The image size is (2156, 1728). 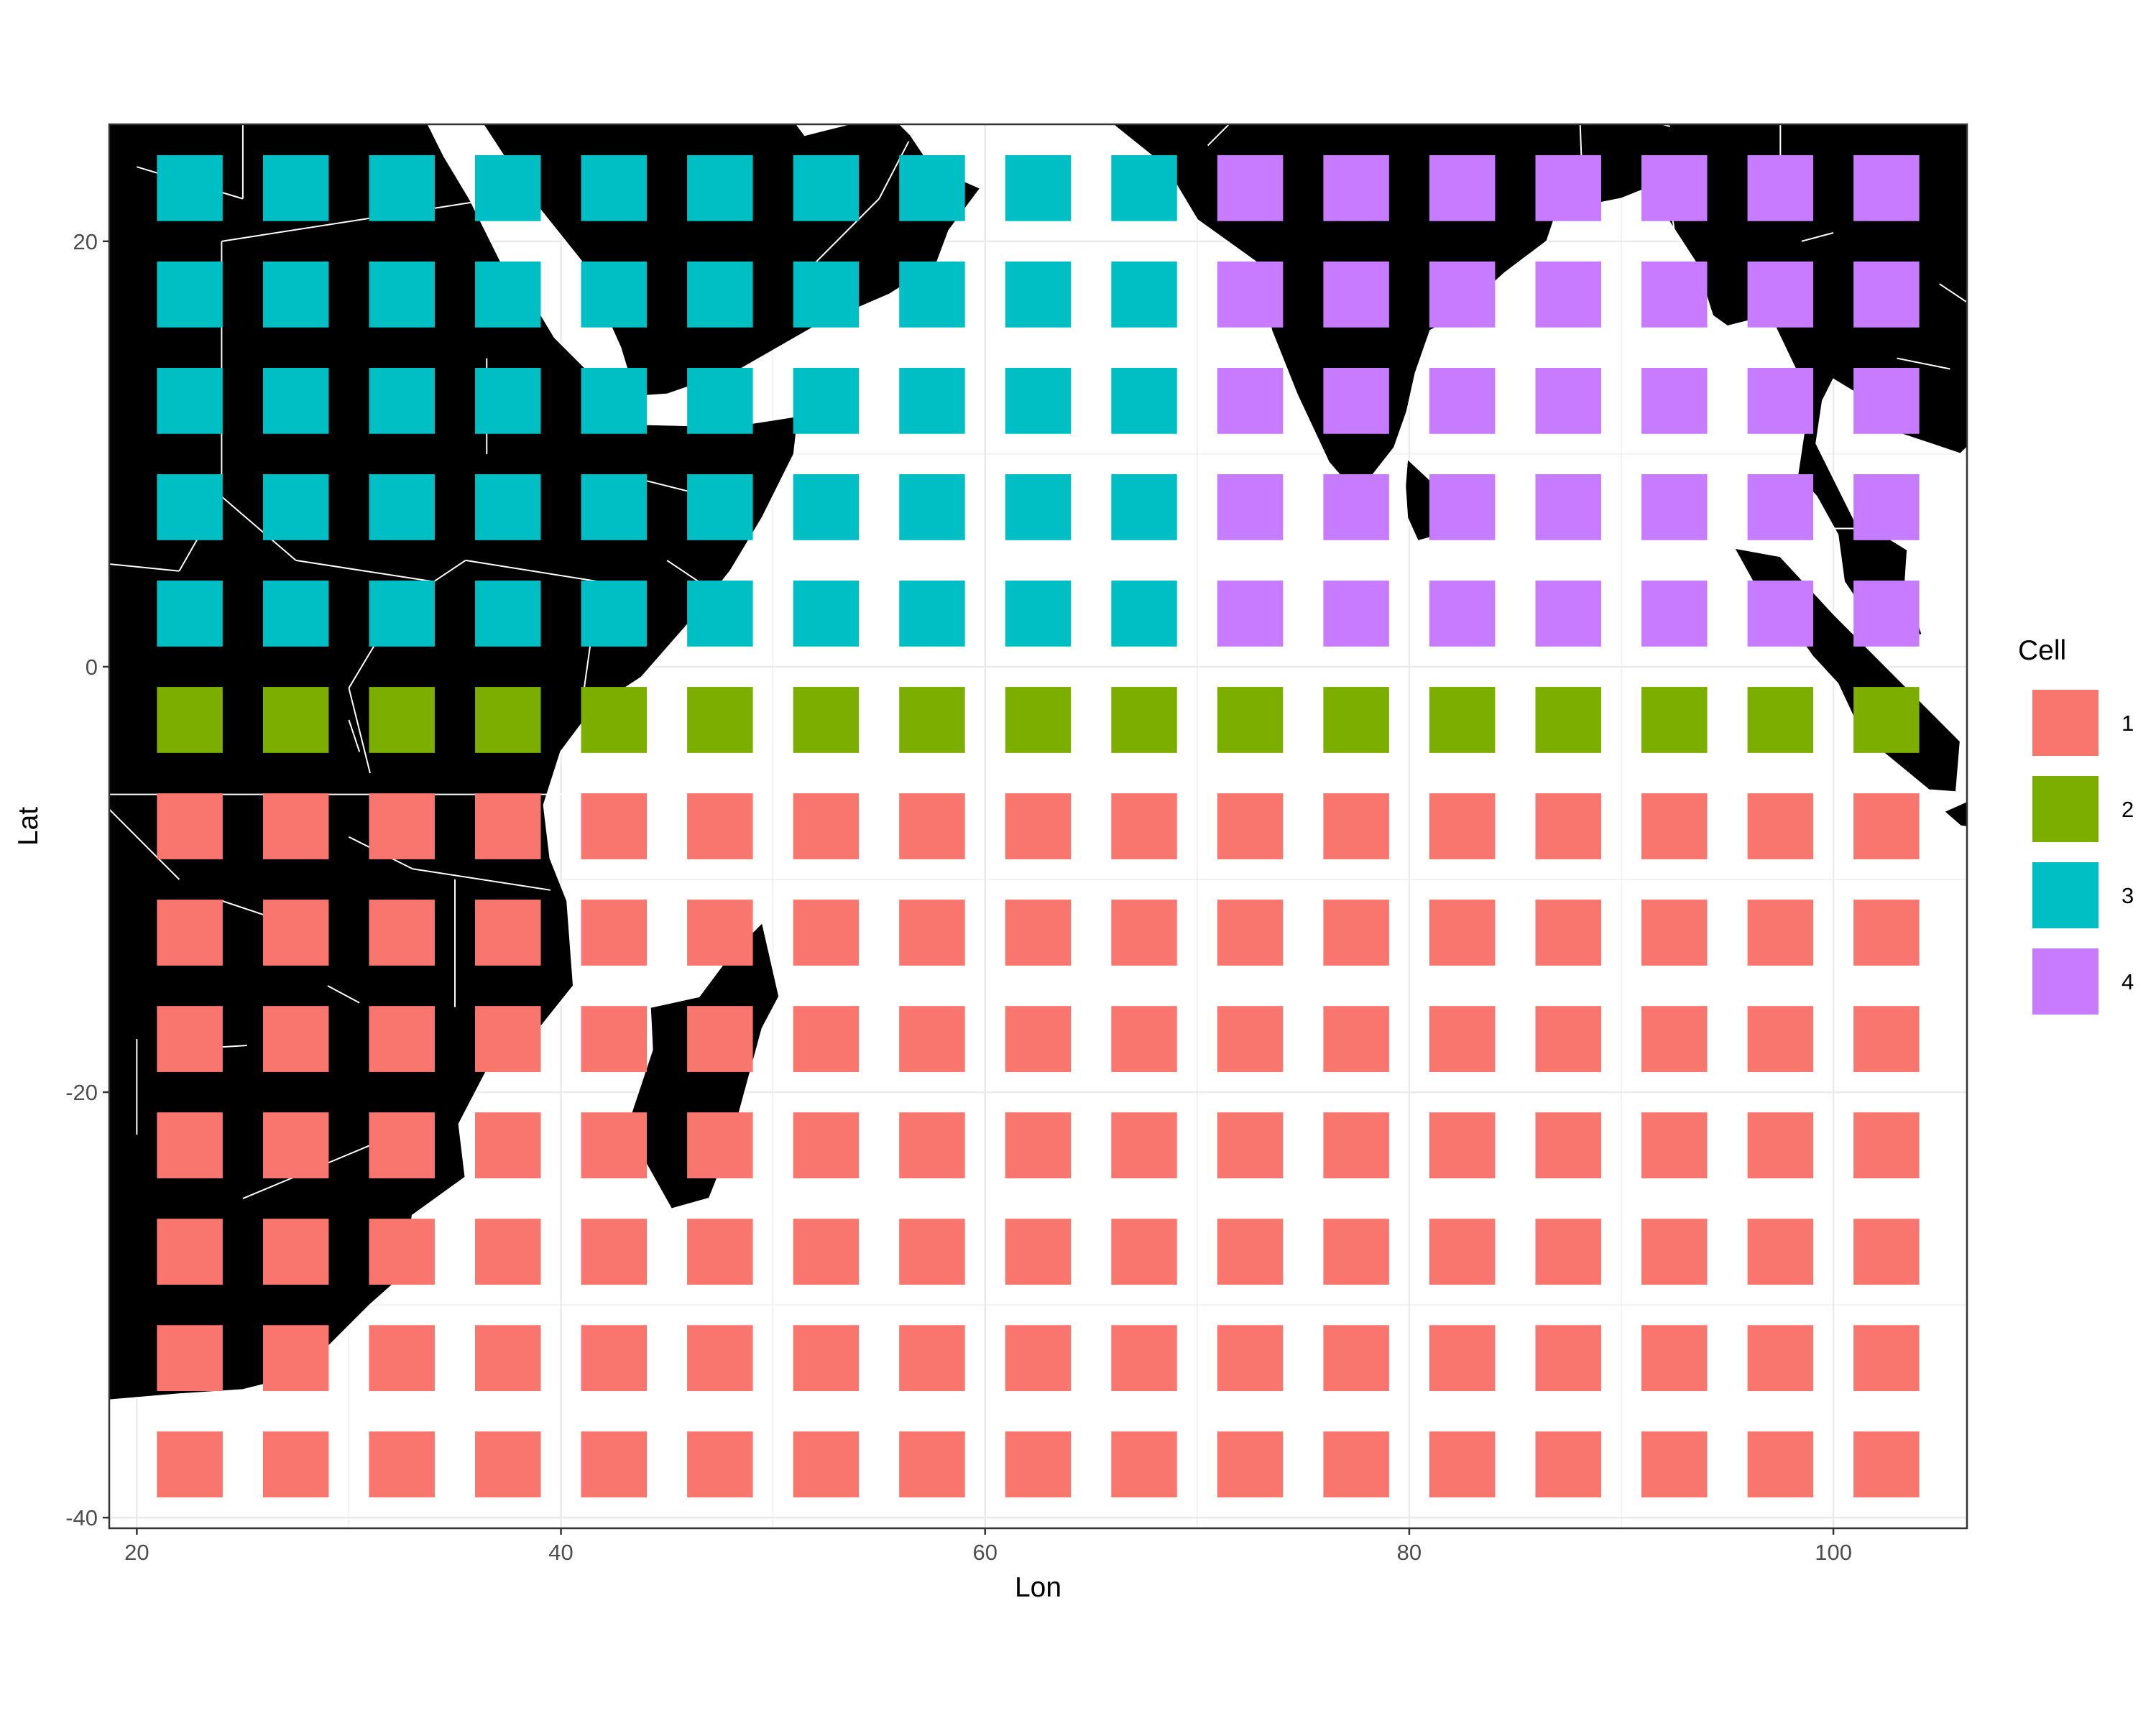 What do you see at coordinates (2128, 723) in the screenshot?
I see `legend-label-1: 1` at bounding box center [2128, 723].